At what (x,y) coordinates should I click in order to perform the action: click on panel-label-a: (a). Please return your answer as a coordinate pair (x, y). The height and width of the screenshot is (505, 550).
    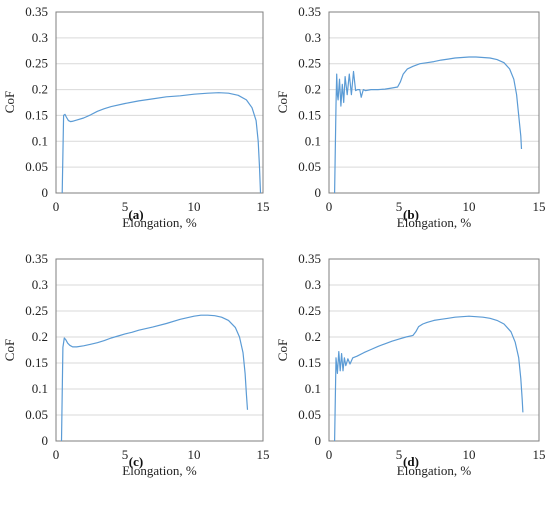
    Looking at the image, I should click on (135, 214).